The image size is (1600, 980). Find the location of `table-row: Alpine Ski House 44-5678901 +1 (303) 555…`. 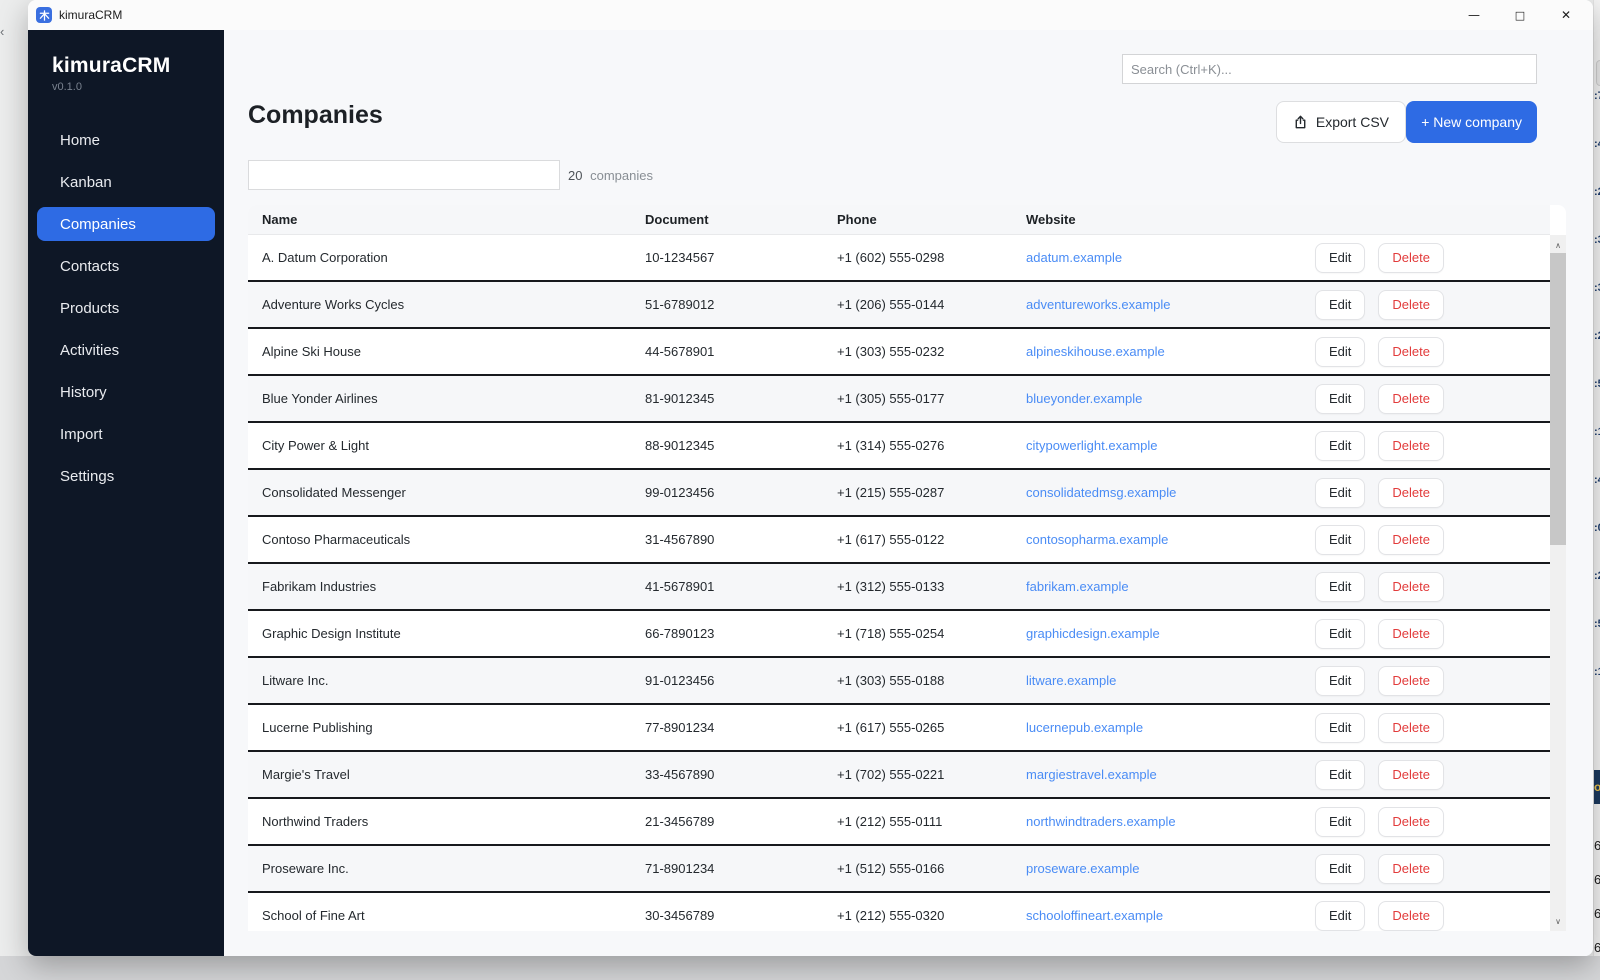

table-row: Alpine Ski House 44-5678901 +1 (303) 555… is located at coordinates (899, 352).